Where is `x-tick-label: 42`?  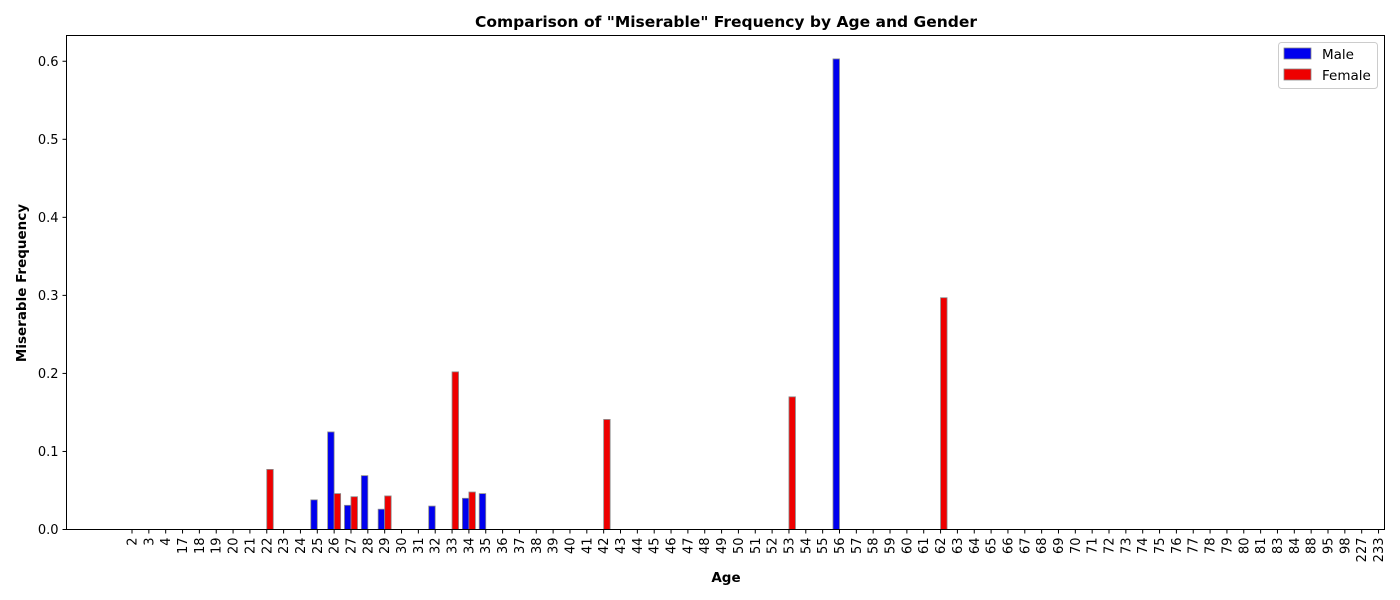 x-tick-label: 42 is located at coordinates (604, 546).